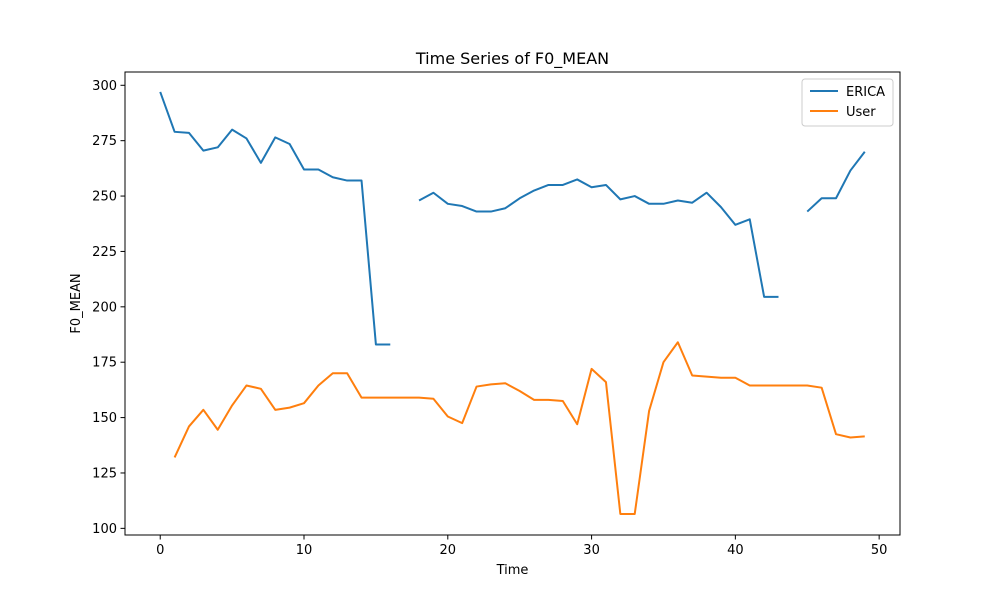  What do you see at coordinates (879, 550) in the screenshot?
I see `x-tick-label-5: 50` at bounding box center [879, 550].